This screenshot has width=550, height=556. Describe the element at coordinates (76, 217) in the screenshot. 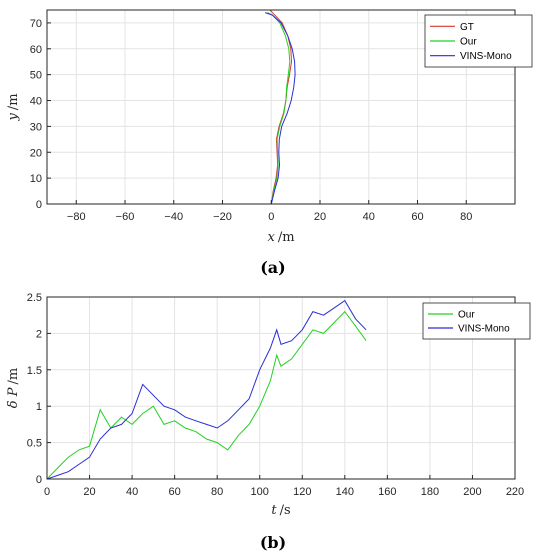

I see `chart-a-x-tick-label: −80` at that location.